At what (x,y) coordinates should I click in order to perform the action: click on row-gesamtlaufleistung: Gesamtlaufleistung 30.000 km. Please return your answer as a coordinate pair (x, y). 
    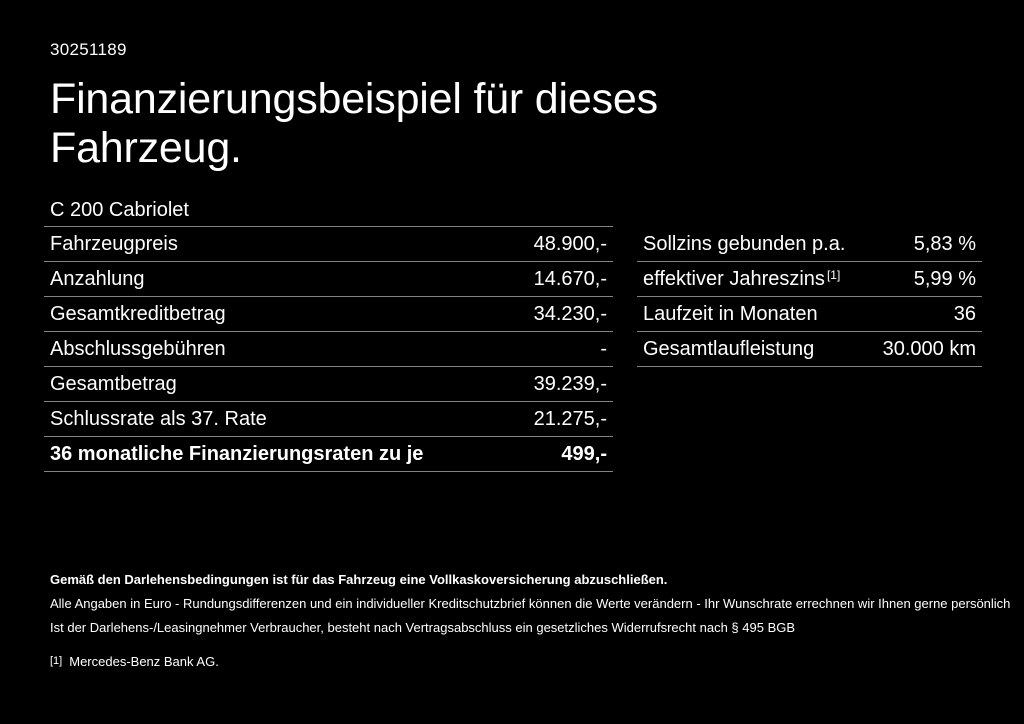
    Looking at the image, I should click on (809, 349).